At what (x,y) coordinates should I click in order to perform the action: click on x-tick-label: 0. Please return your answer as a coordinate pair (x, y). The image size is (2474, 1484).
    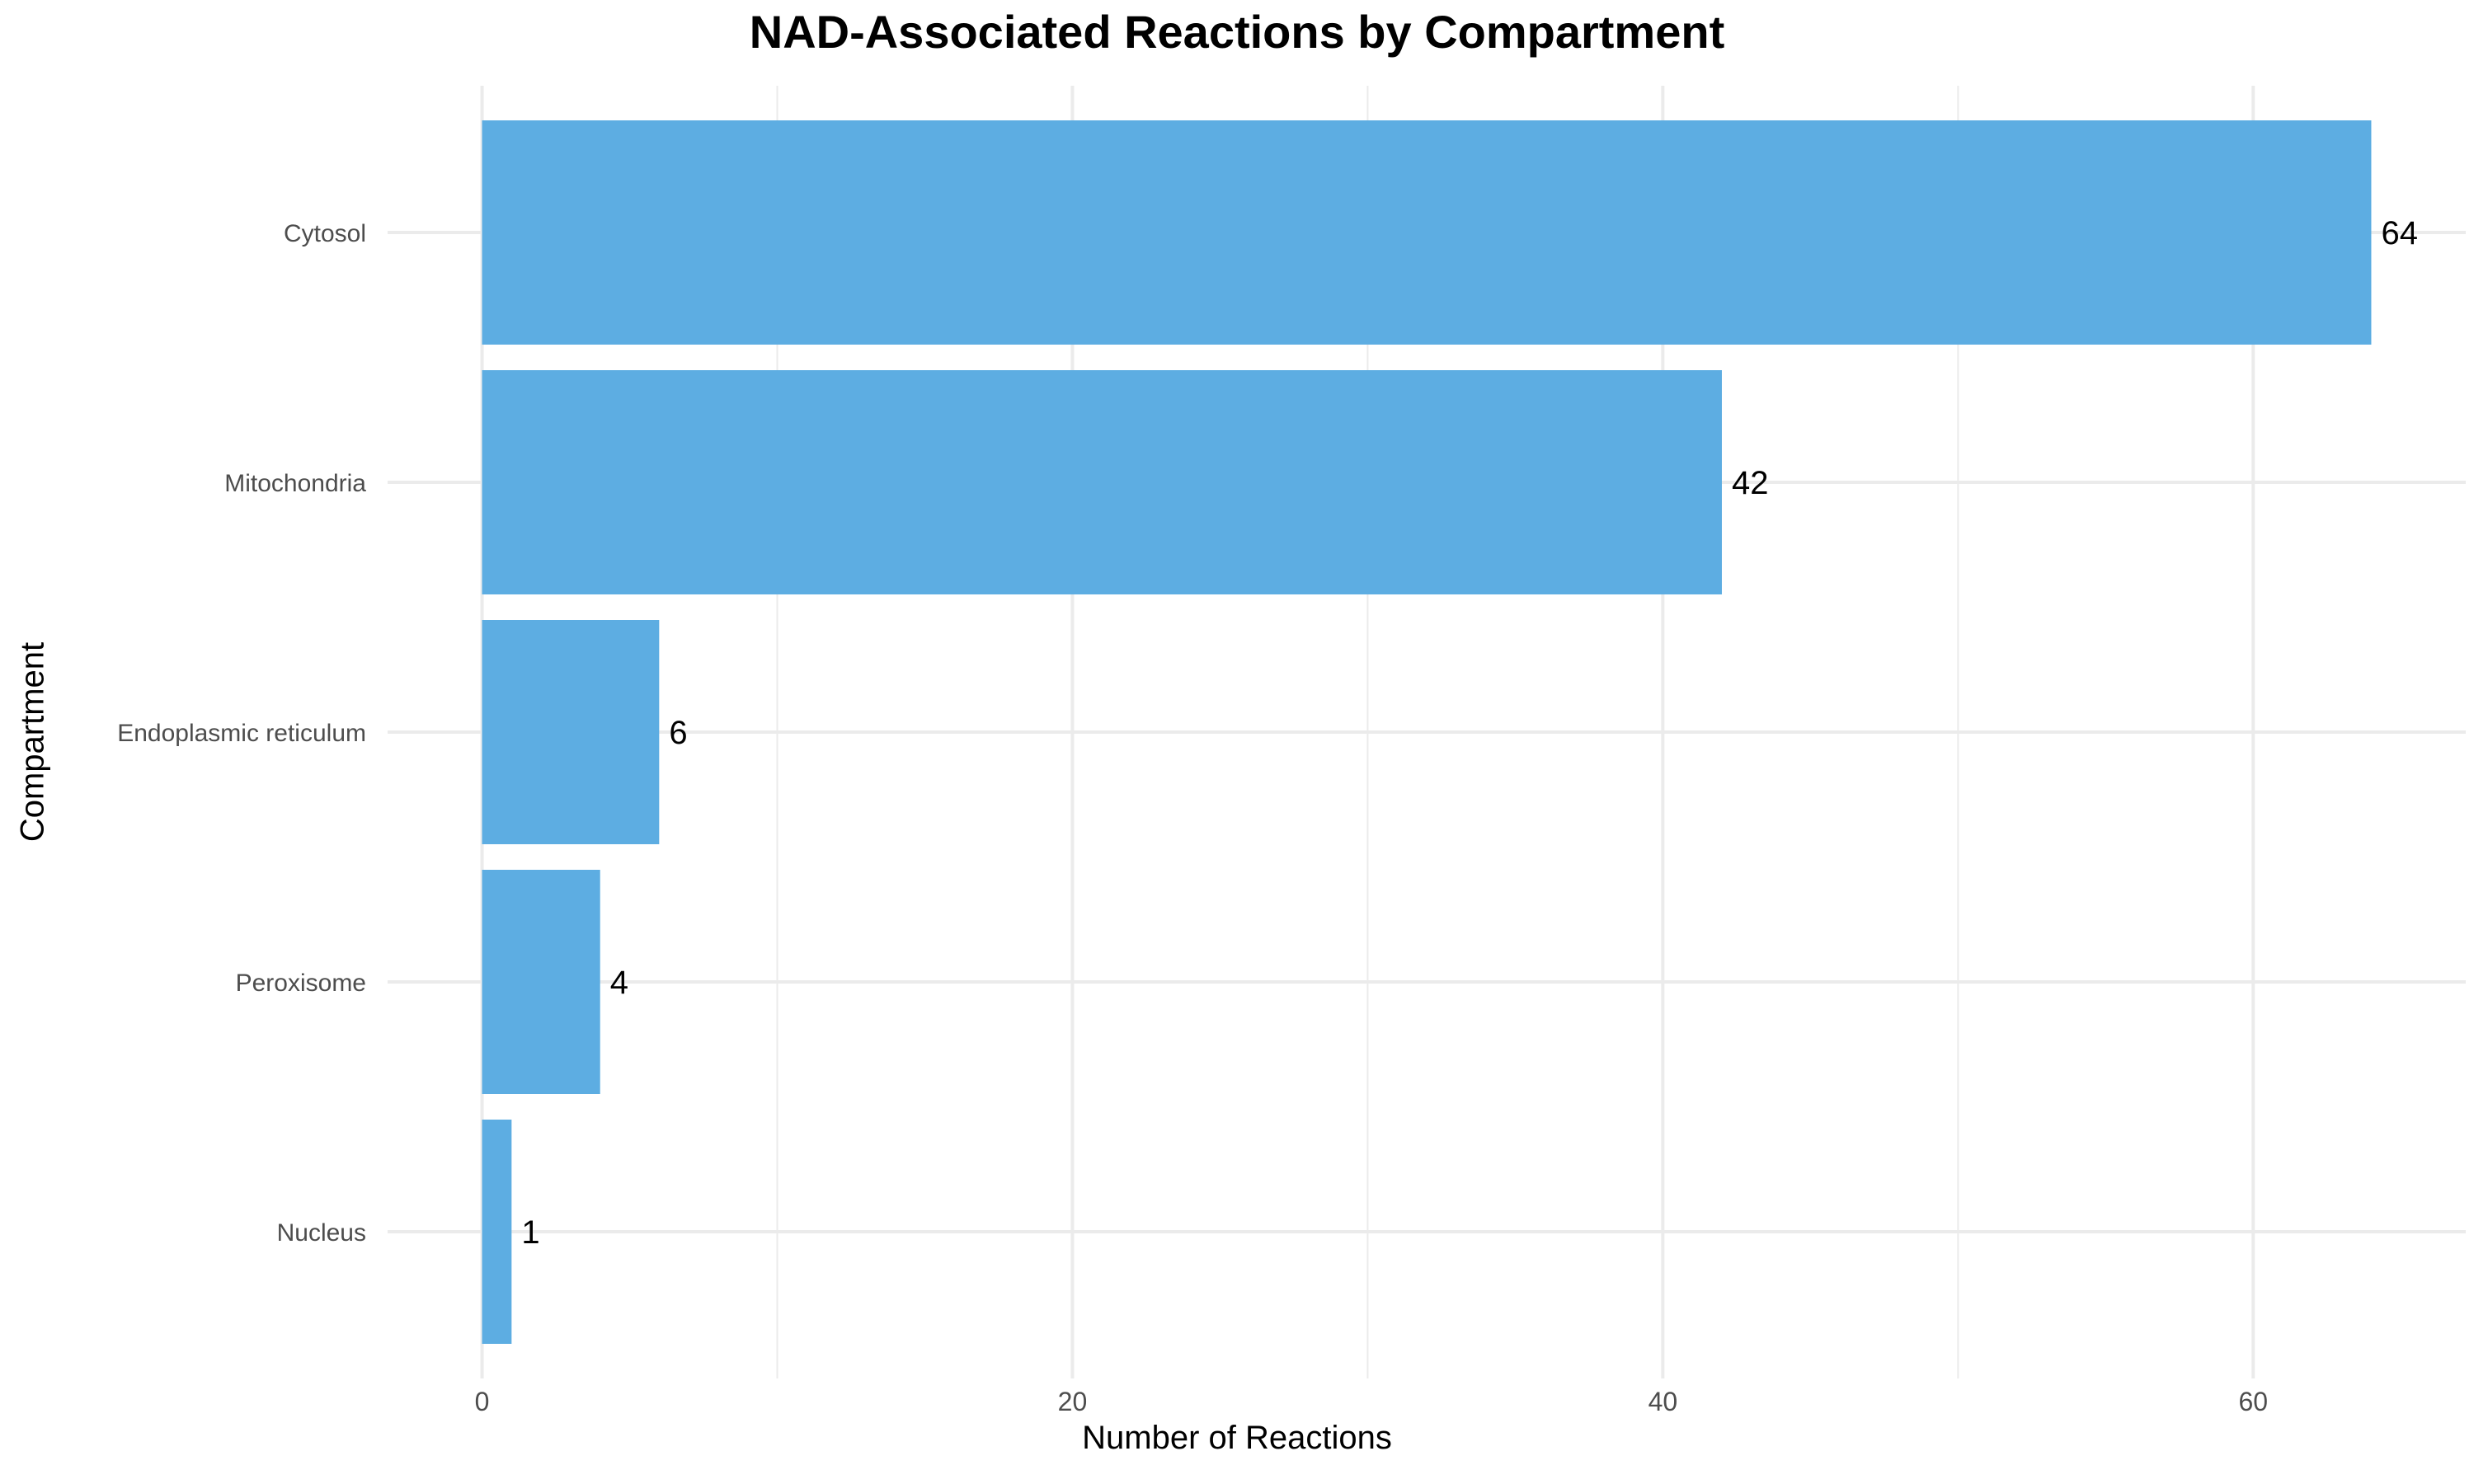
    Looking at the image, I should click on (482, 1401).